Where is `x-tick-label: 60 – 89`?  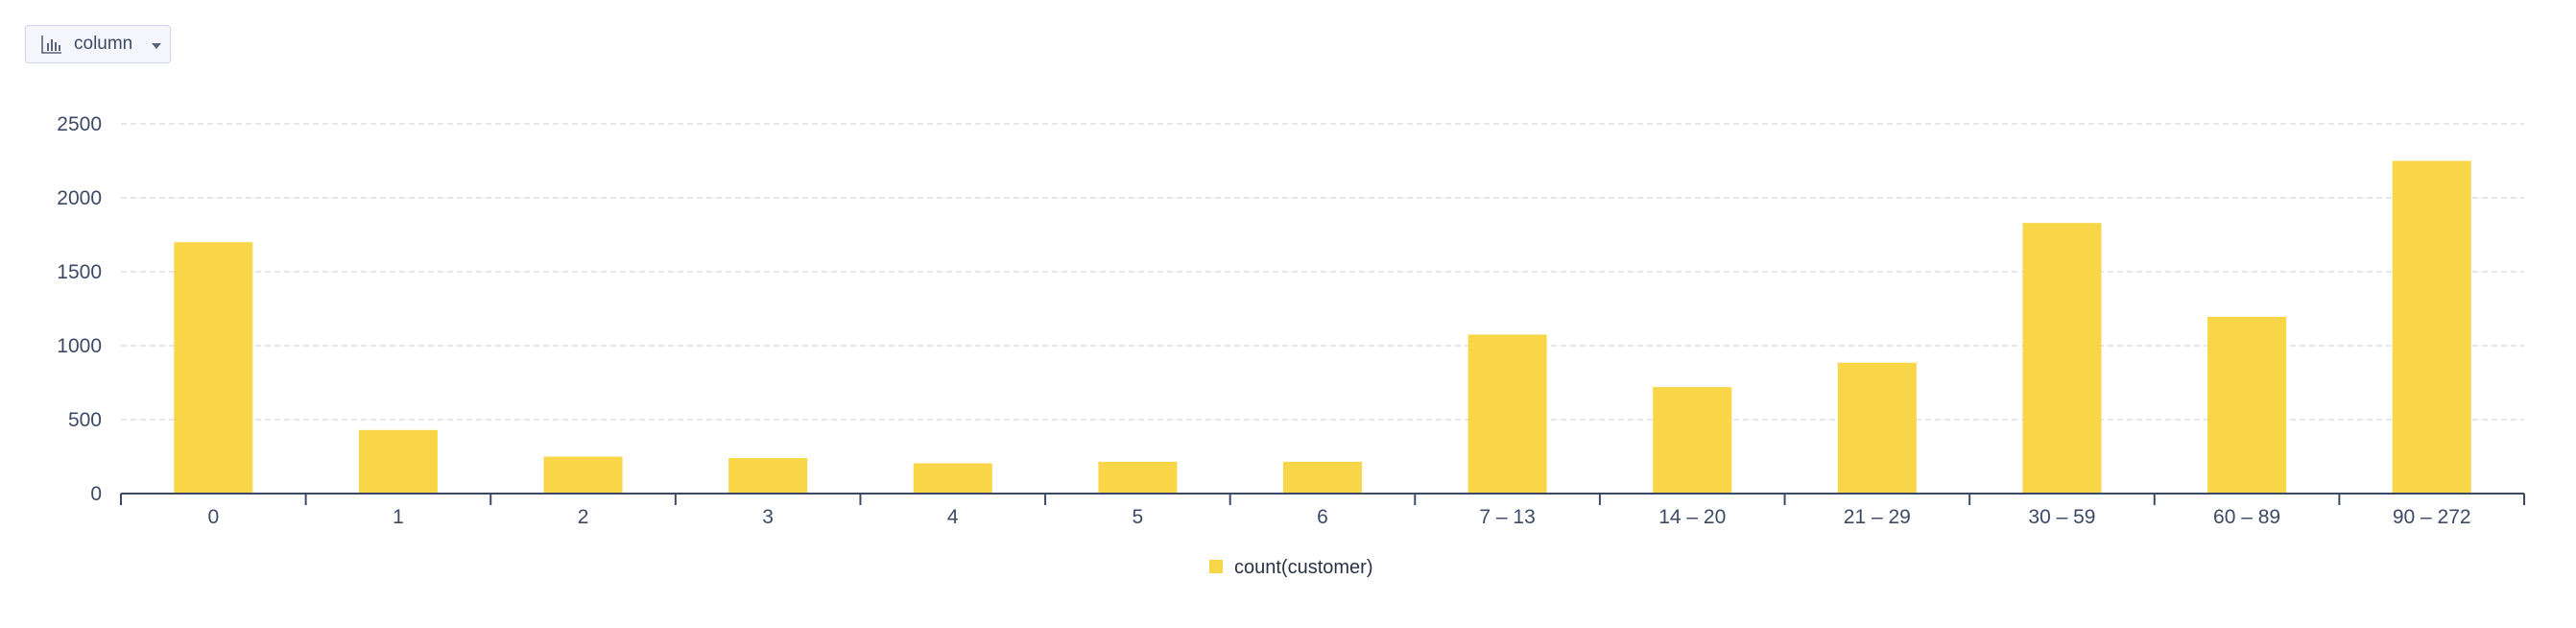
x-tick-label: 60 – 89 is located at coordinates (2246, 517).